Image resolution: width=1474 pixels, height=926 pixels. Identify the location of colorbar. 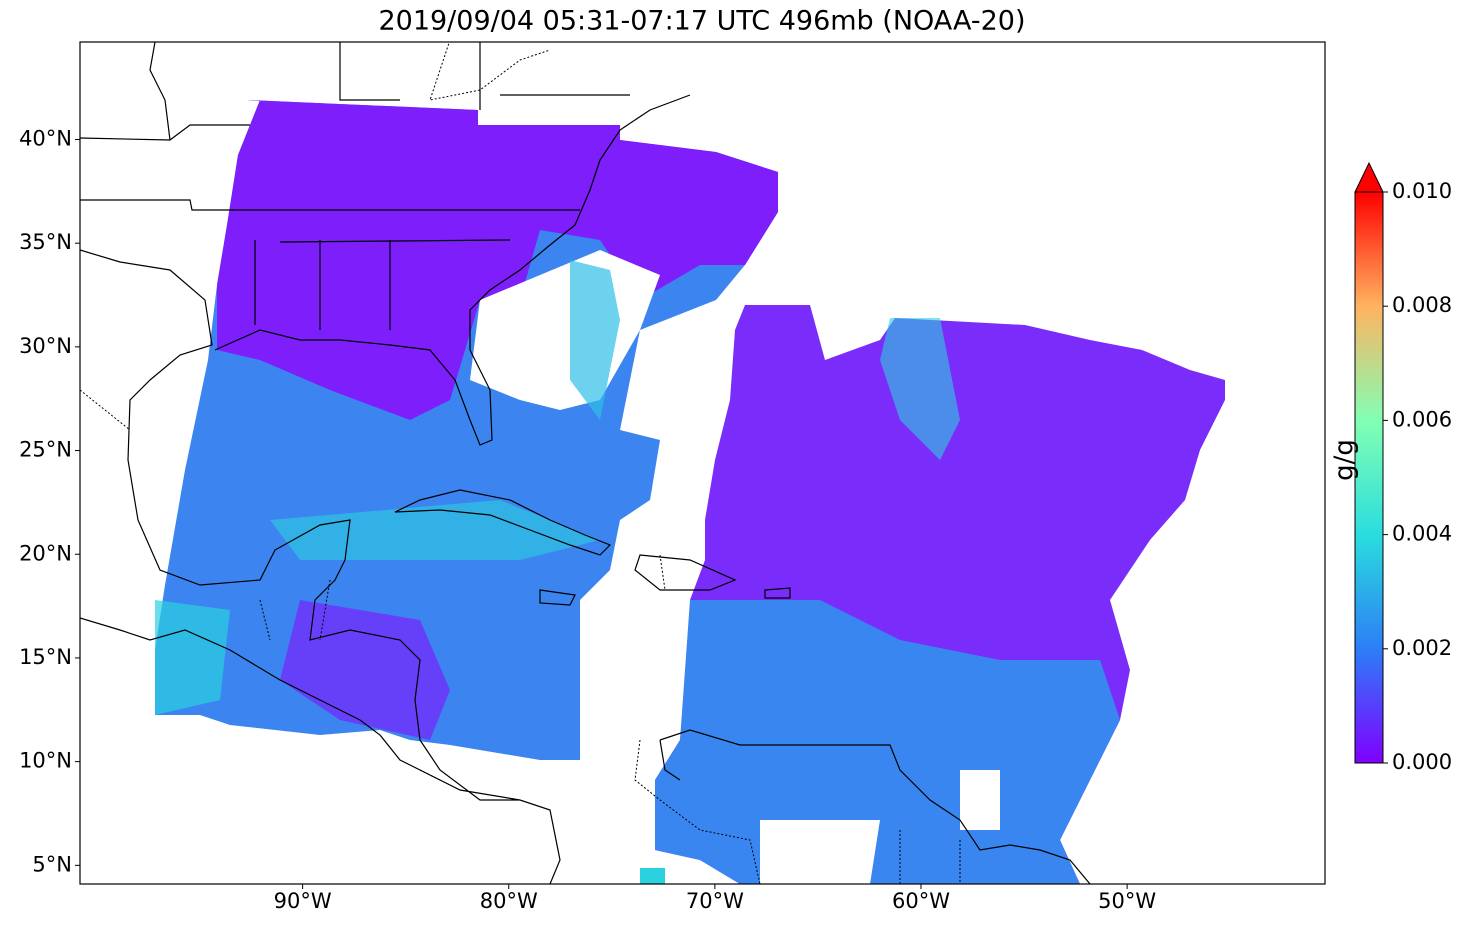
(1369, 477).